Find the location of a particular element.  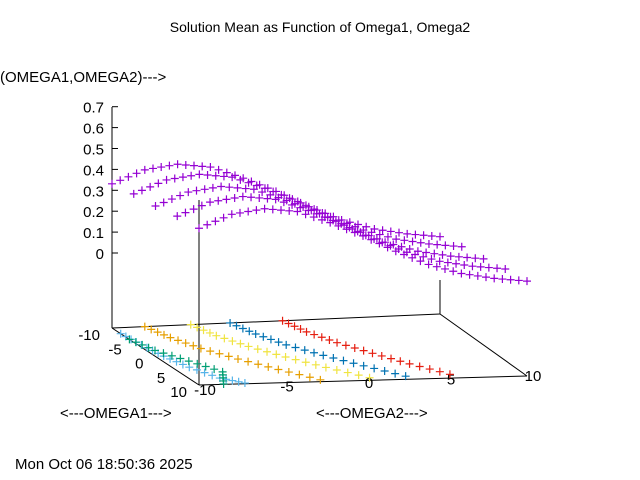

omega2-axis-ticks: -10 -5 0 5 10 is located at coordinates (367, 383).